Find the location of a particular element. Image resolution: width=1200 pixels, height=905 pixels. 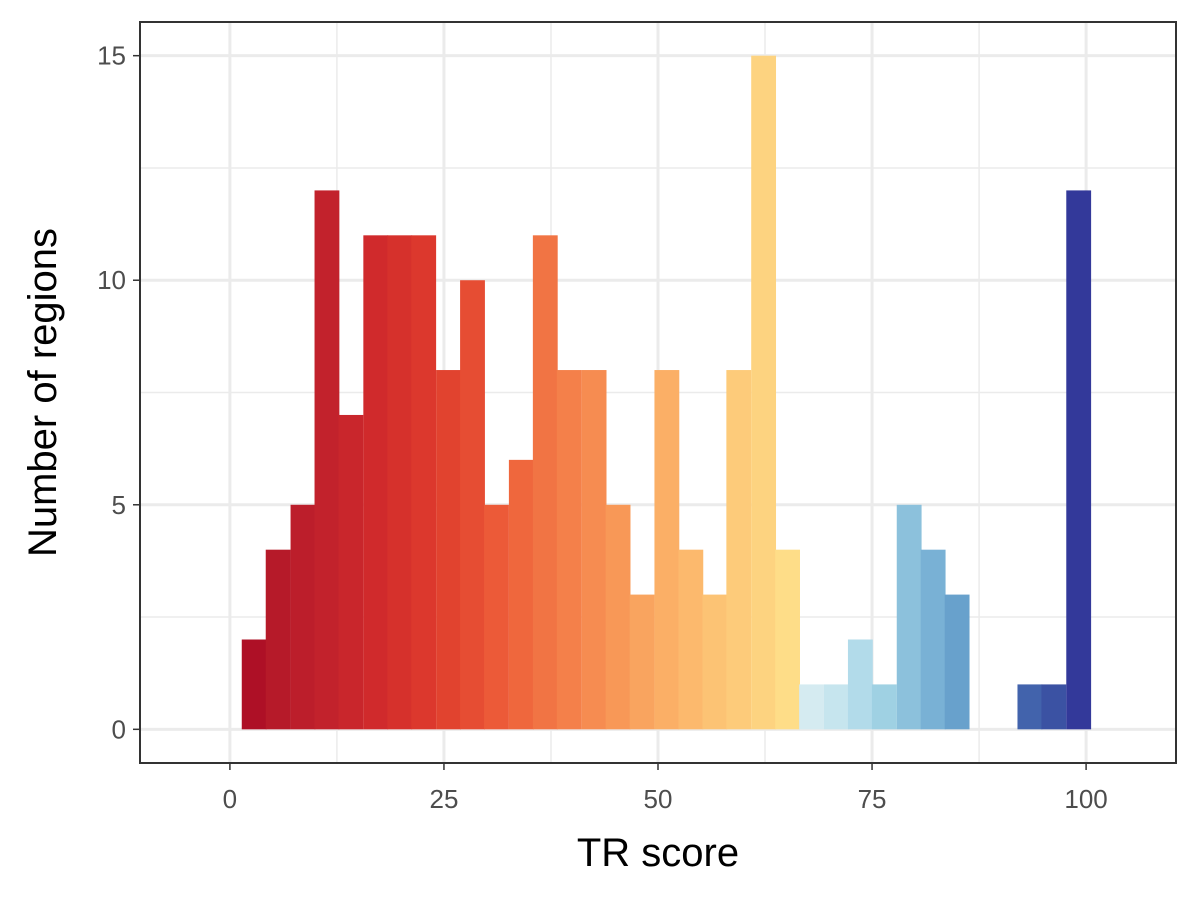

y-tick-label: 5 is located at coordinates (119, 505).